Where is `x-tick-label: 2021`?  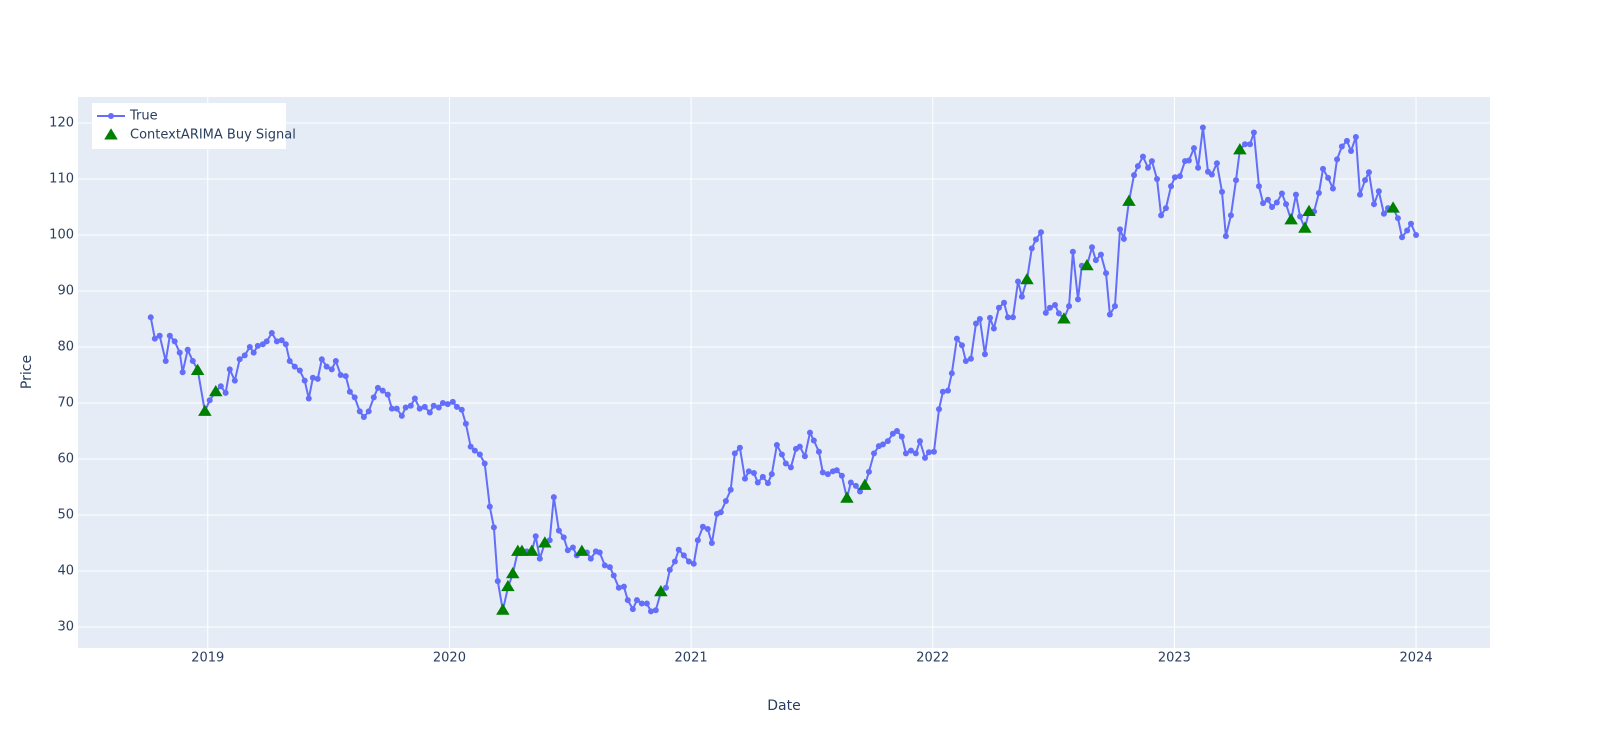 x-tick-label: 2021 is located at coordinates (691, 658).